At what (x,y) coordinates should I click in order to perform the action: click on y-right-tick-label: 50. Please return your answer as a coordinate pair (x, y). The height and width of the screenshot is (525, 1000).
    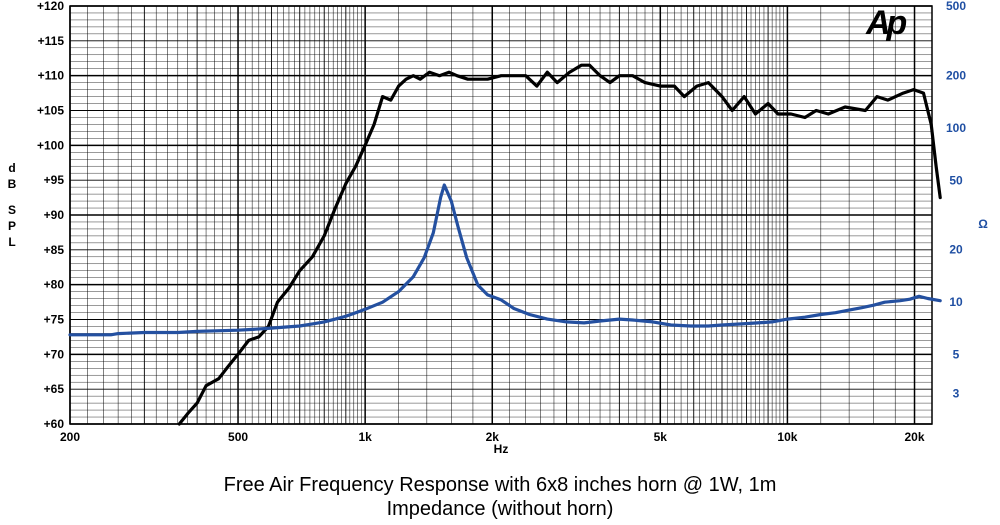
    Looking at the image, I should click on (956, 180).